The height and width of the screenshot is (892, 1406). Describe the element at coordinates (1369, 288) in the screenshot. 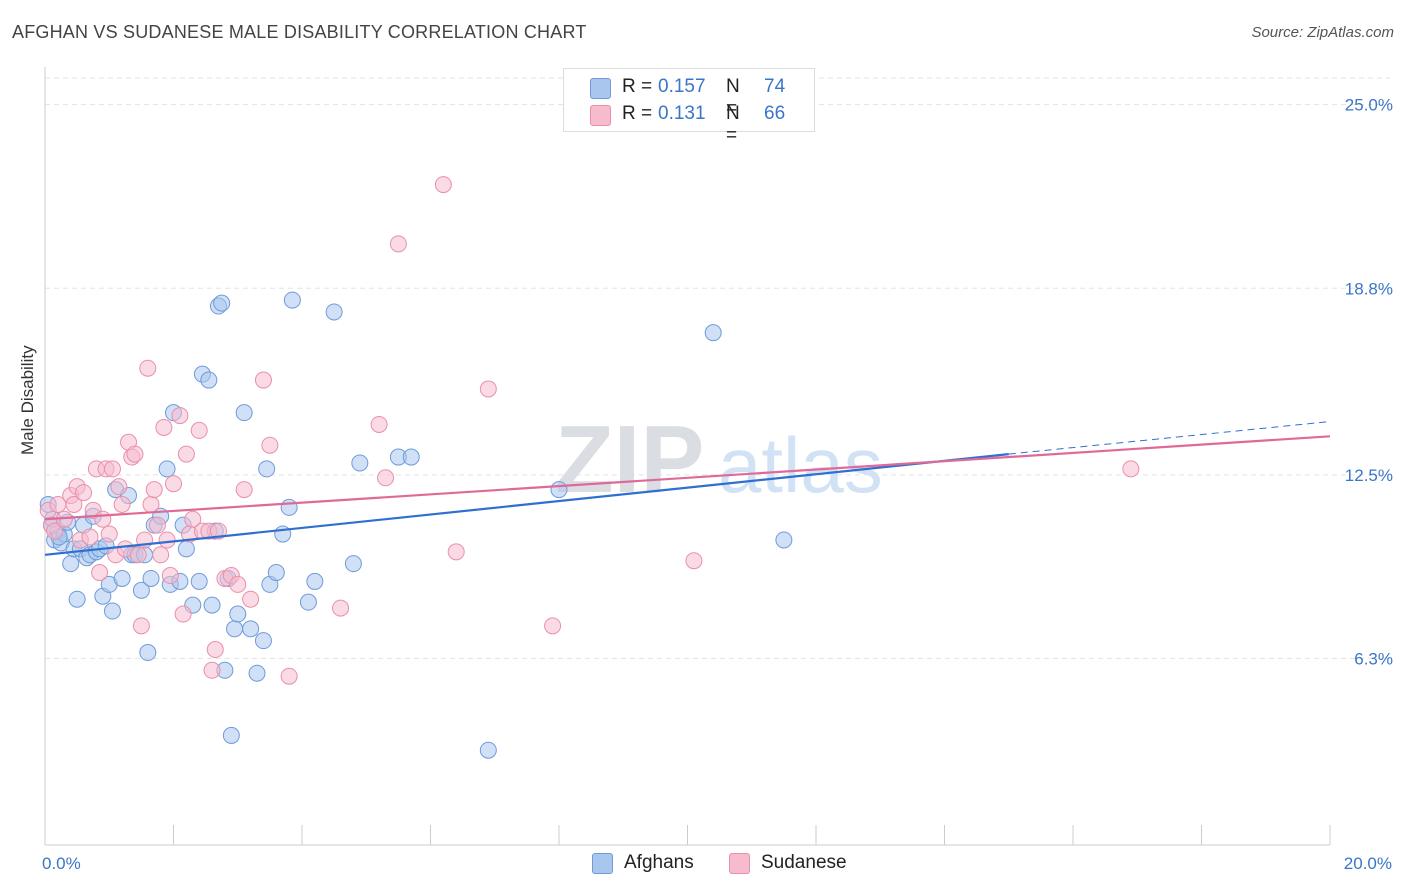

I see `y-tick-label: 18.8%` at that location.